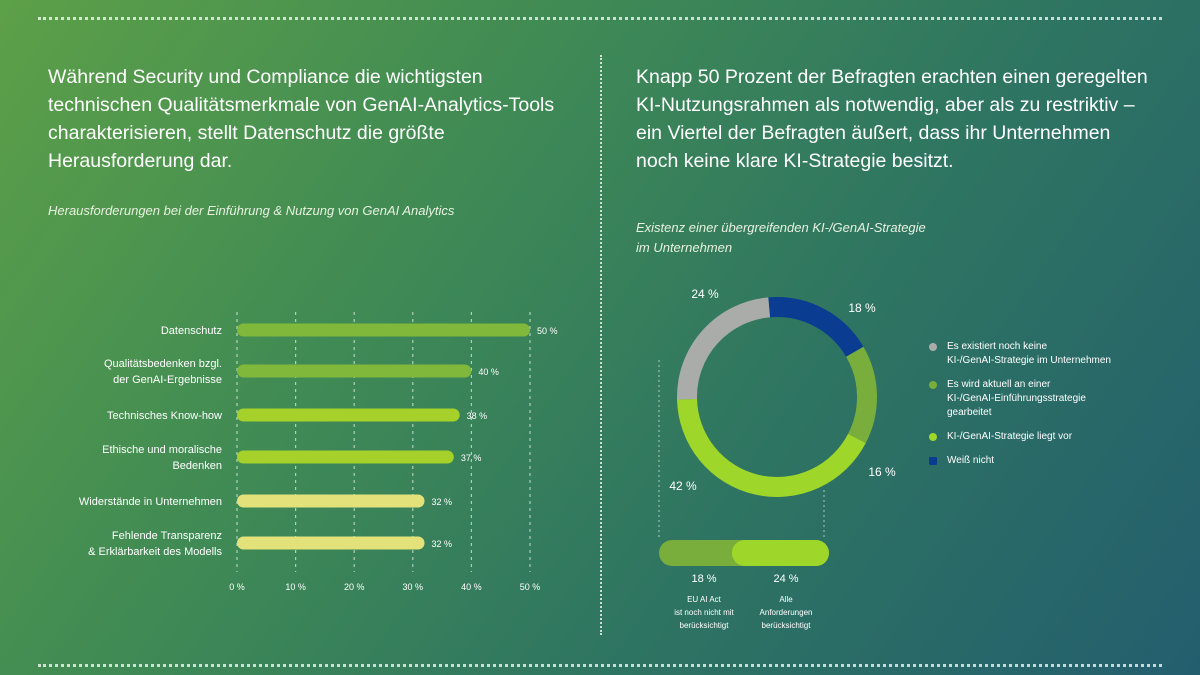  What do you see at coordinates (785, 579) in the screenshot?
I see `breakdown-value-label: 24 %` at bounding box center [785, 579].